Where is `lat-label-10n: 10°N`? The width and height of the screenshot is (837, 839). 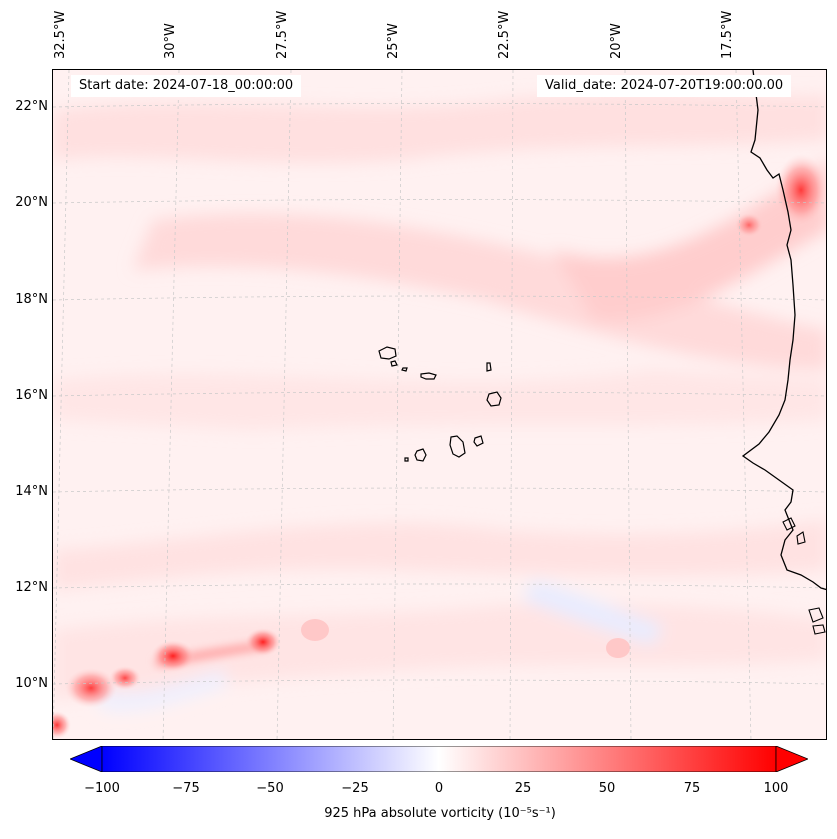
lat-label-10n: 10°N is located at coordinates (31, 683).